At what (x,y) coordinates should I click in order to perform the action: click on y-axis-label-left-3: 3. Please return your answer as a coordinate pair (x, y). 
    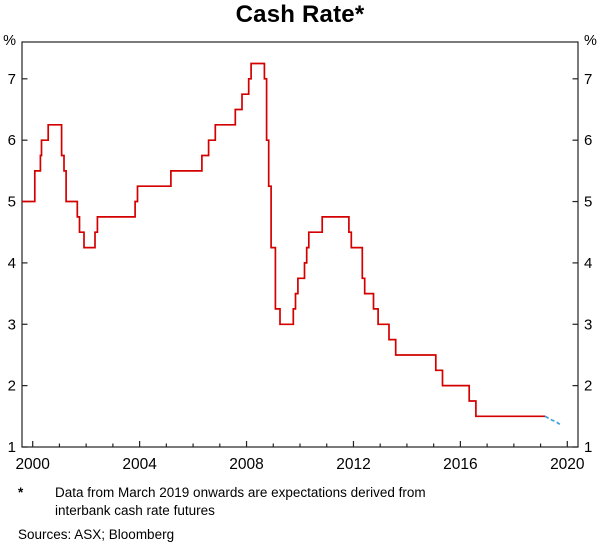
    Looking at the image, I should click on (12, 324).